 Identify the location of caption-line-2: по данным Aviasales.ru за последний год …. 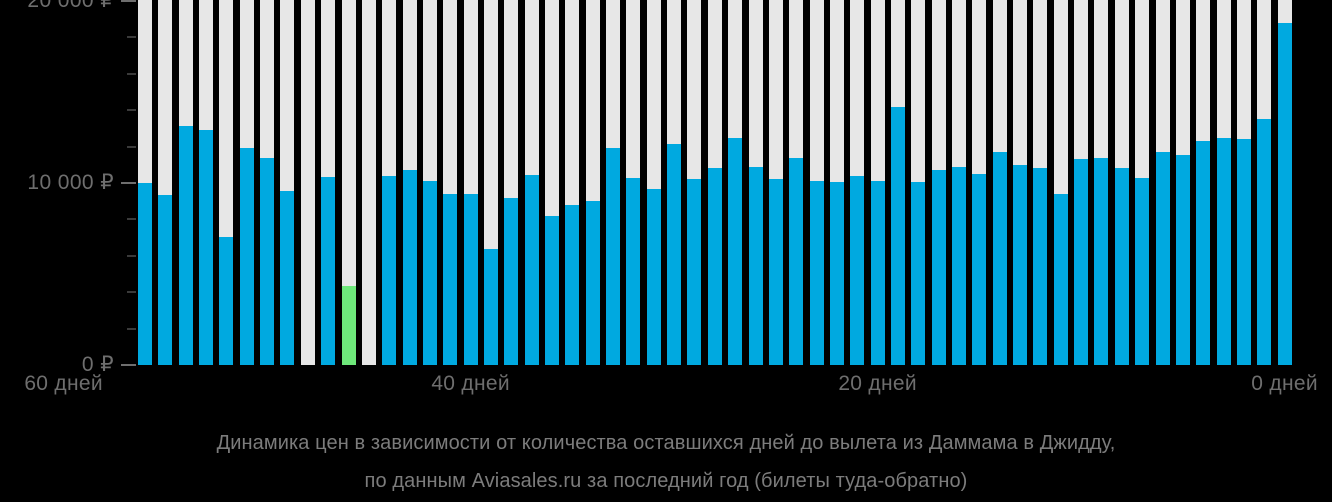
(666, 481).